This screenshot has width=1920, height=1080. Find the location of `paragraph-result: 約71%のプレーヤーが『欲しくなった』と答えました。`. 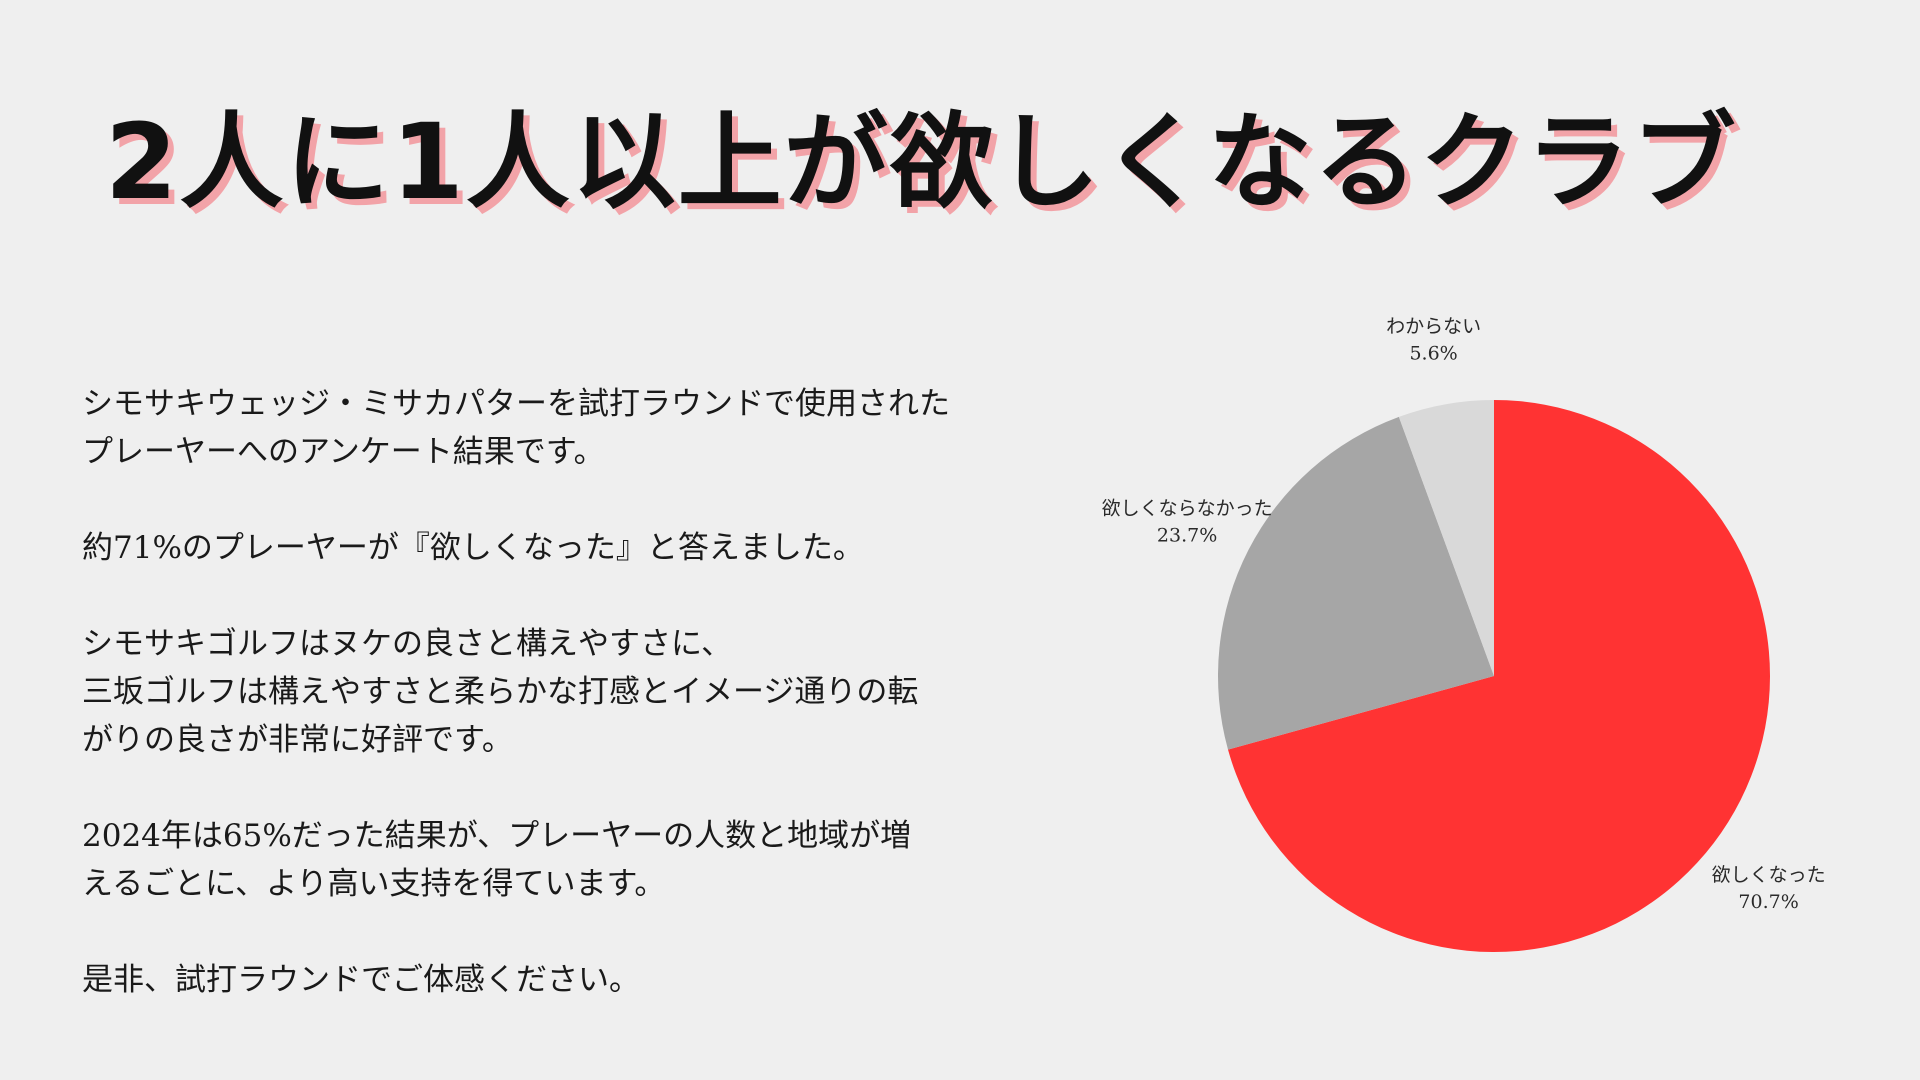

paragraph-result: 約71%のプレーヤーが『欲しくなった』と答えました。 is located at coordinates (522, 548).